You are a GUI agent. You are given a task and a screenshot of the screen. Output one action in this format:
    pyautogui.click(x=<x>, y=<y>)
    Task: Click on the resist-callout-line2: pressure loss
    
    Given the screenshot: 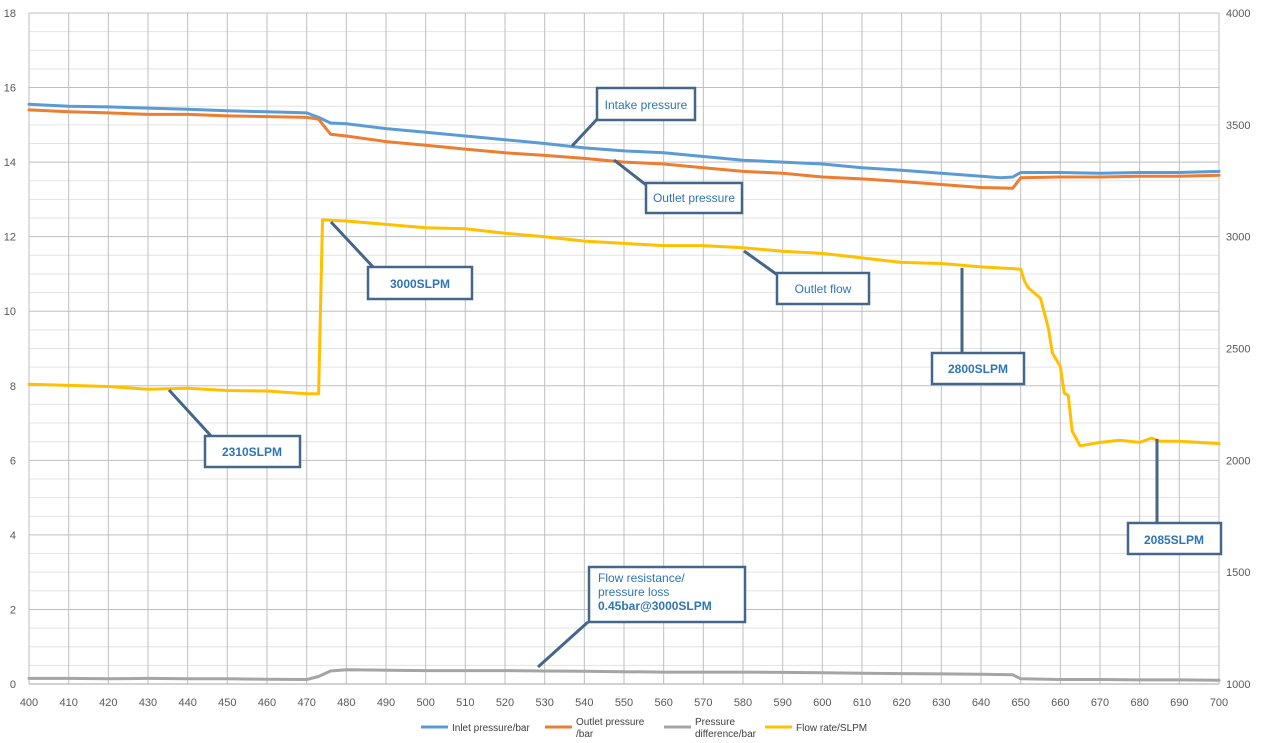 What is the action you would take?
    pyautogui.click(x=633, y=592)
    